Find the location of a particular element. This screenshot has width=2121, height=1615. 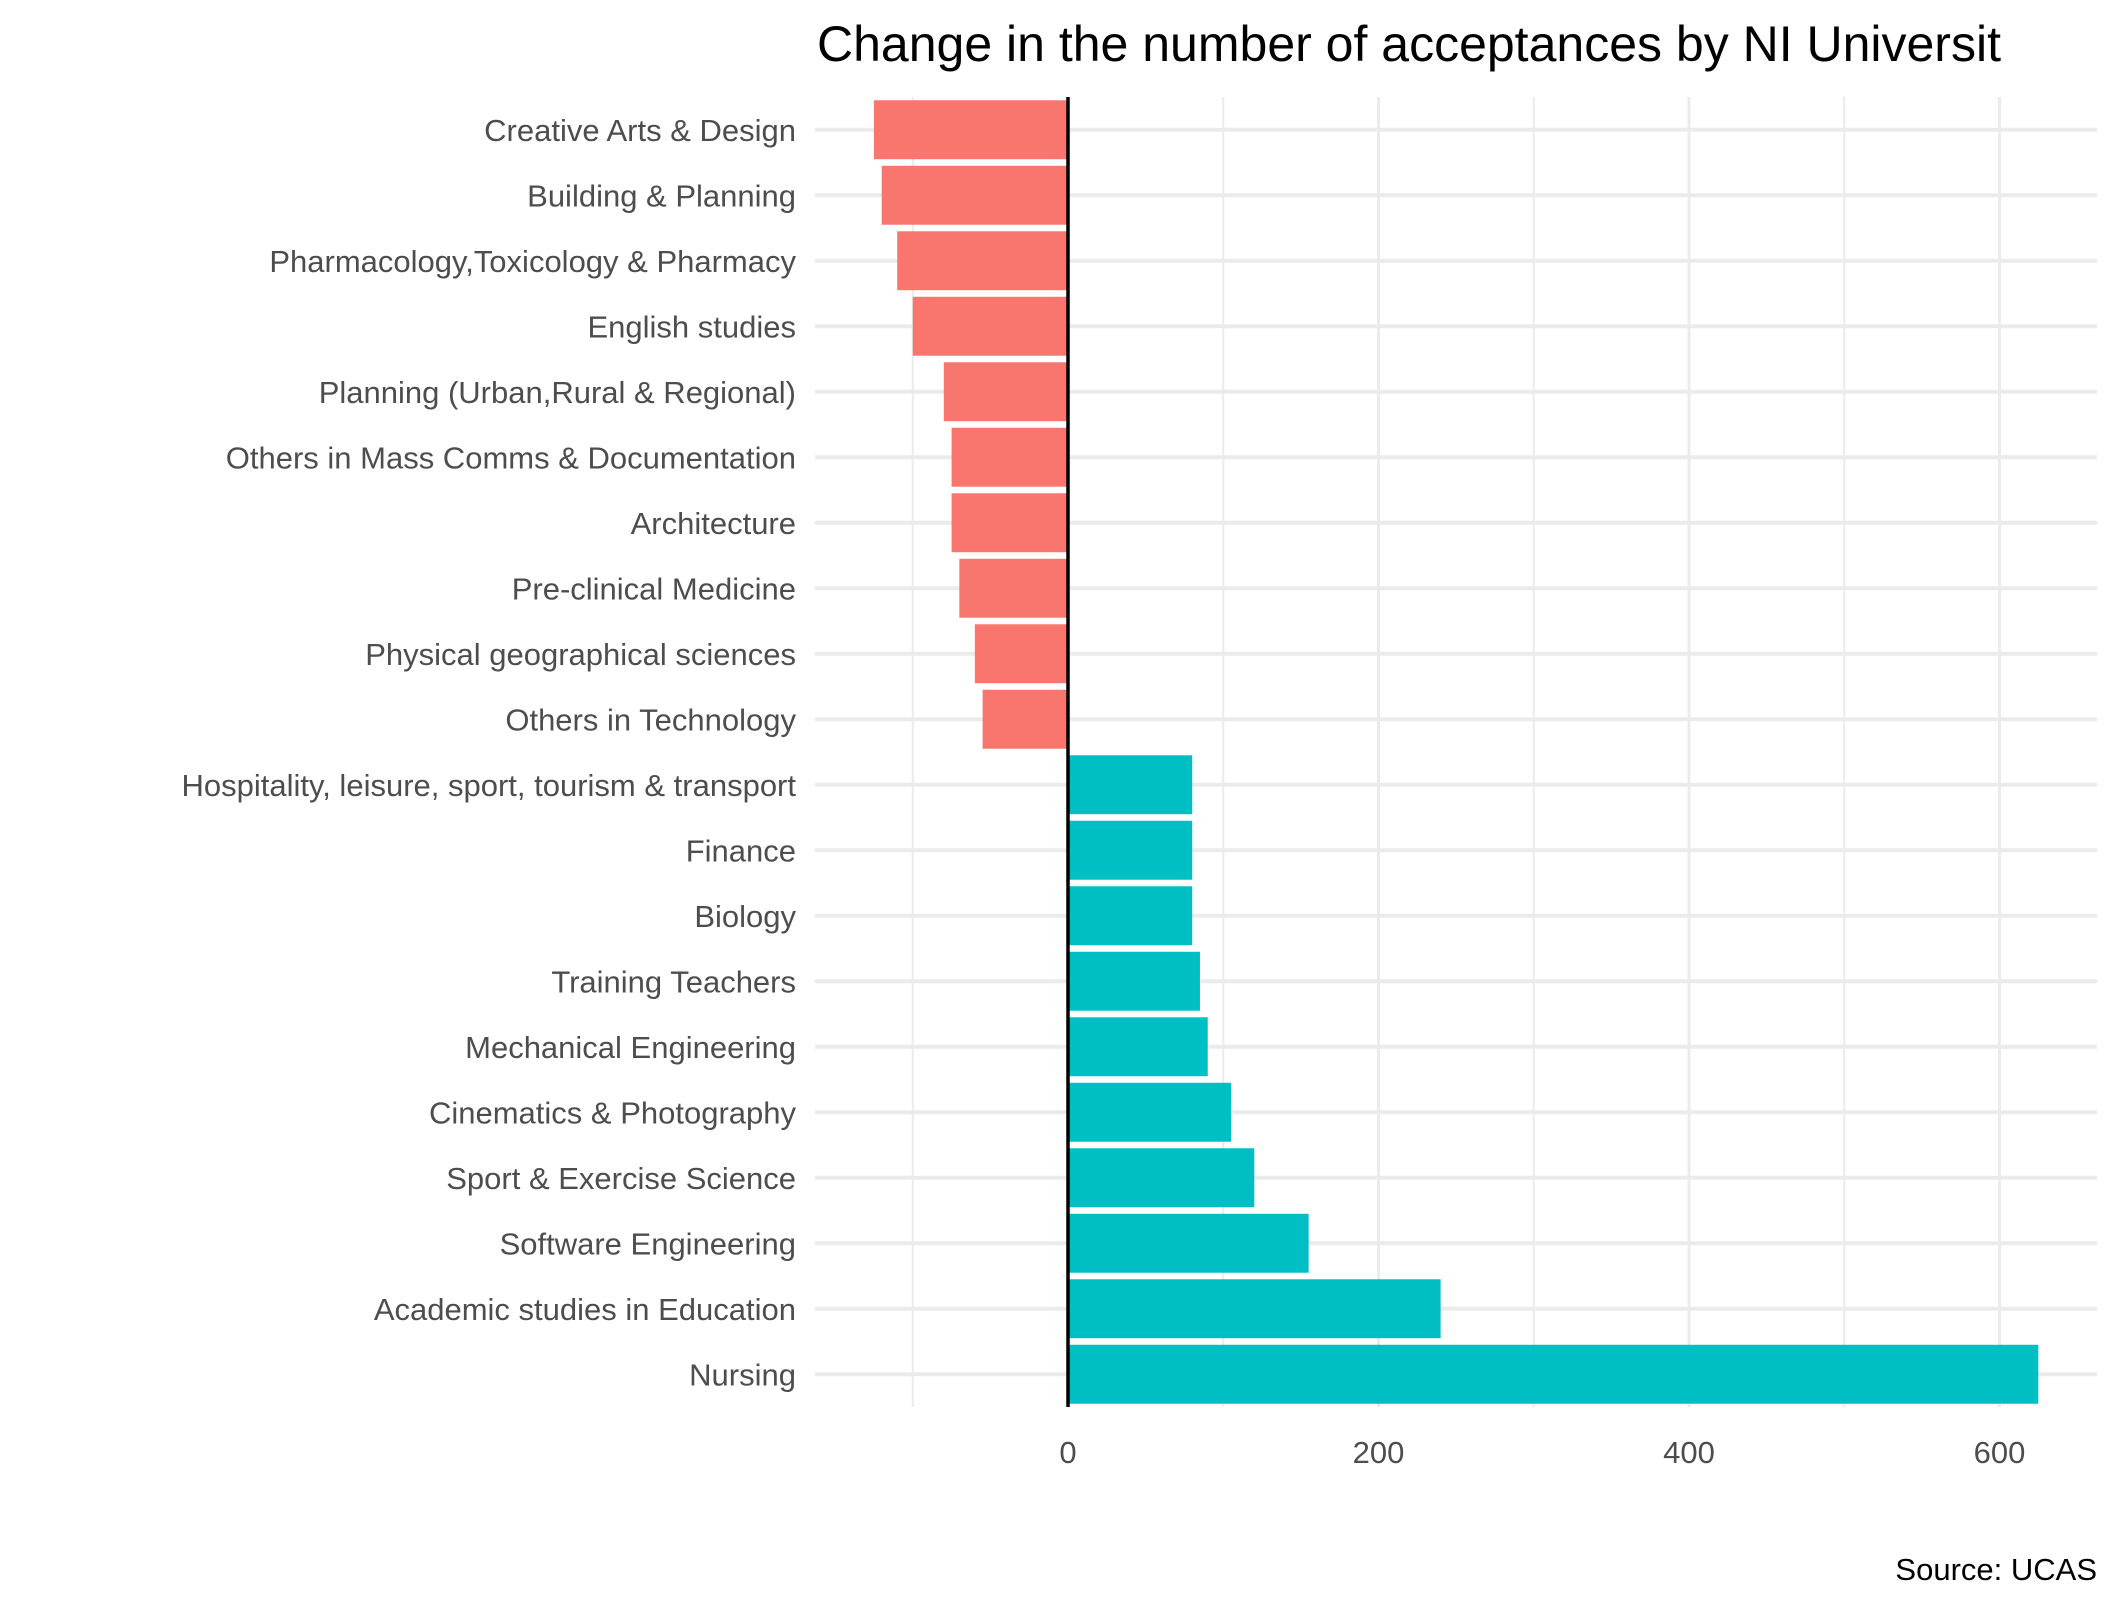

category-label: Others in Technology is located at coordinates (650, 719).